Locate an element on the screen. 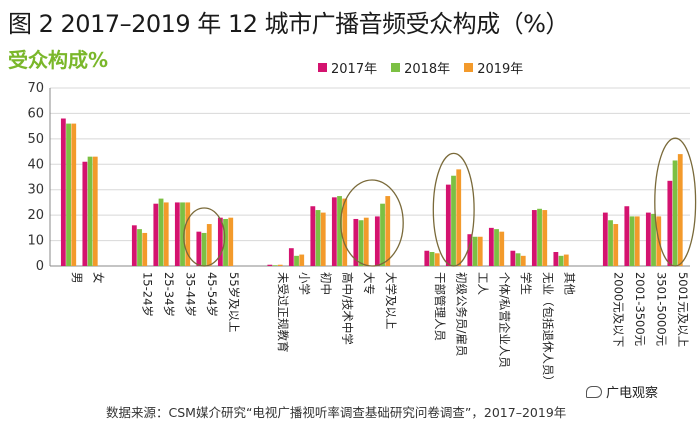  x-category-label: 5001元及以上 is located at coordinates (683, 309).